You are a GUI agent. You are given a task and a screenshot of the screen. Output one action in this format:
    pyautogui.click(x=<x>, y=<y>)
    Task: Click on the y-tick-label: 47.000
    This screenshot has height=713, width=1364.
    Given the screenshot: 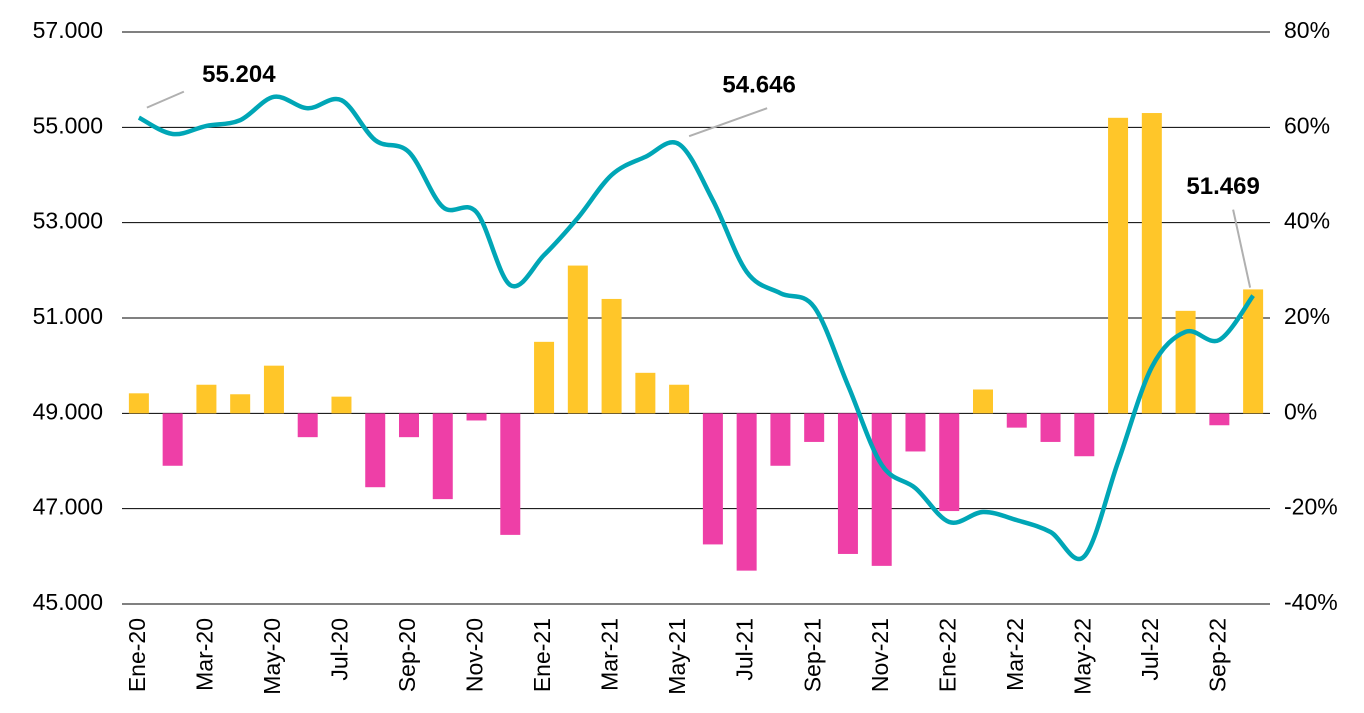 What is the action you would take?
    pyautogui.click(x=68, y=507)
    